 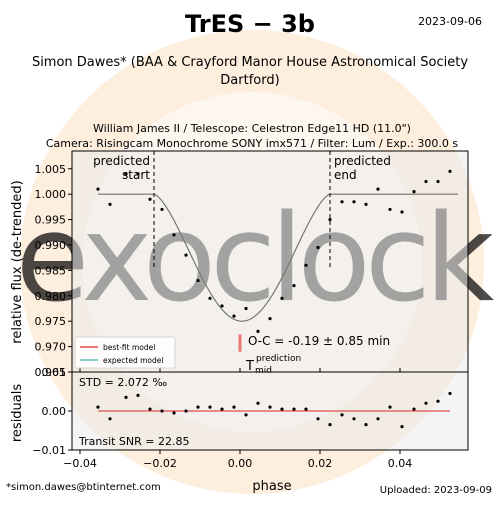 What do you see at coordinates (319, 341) in the screenshot?
I see `oc-annotation: O-C = -0.19 ± 0.85 min` at bounding box center [319, 341].